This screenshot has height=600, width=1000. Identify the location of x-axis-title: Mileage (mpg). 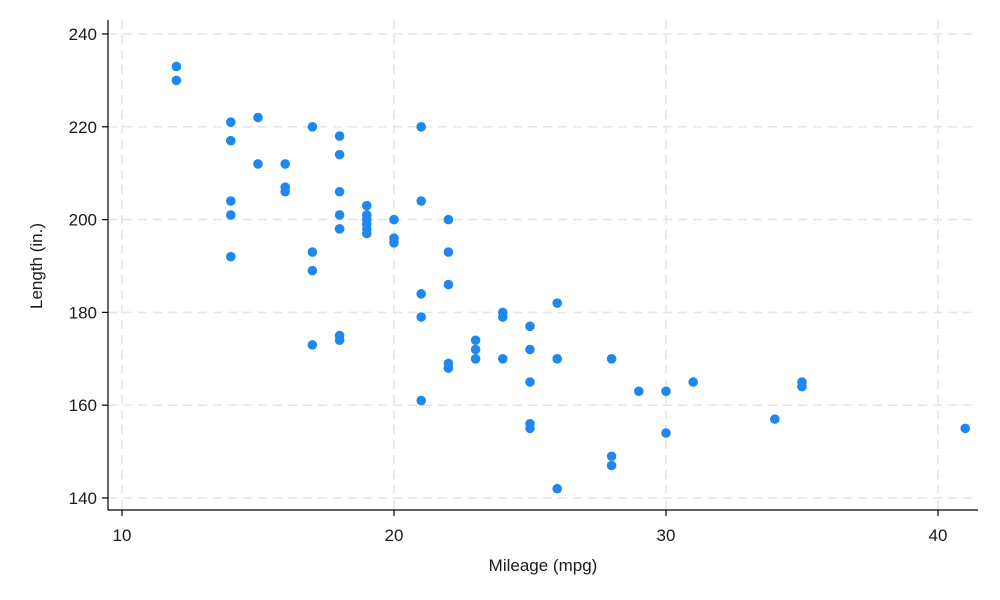
(543, 565).